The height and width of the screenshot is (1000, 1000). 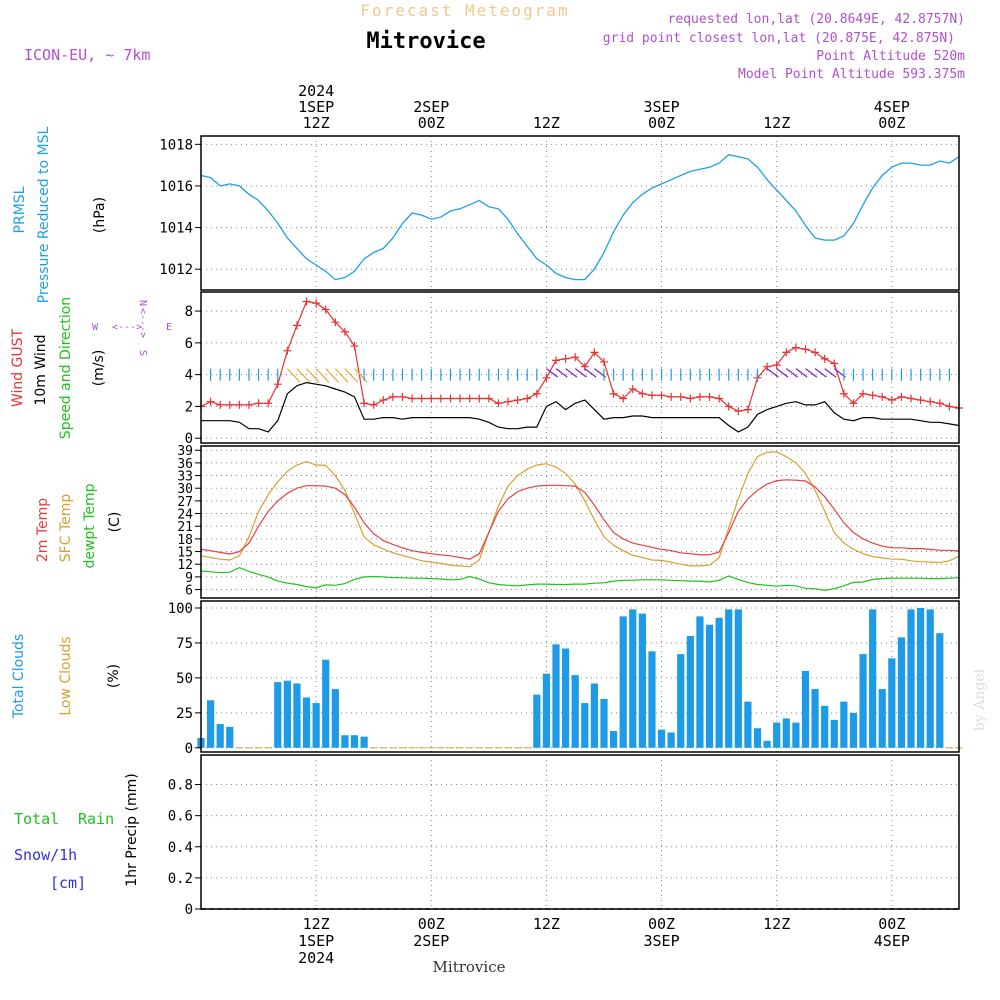 What do you see at coordinates (661, 941) in the screenshot?
I see `time-label-bottom: 3SEP` at bounding box center [661, 941].